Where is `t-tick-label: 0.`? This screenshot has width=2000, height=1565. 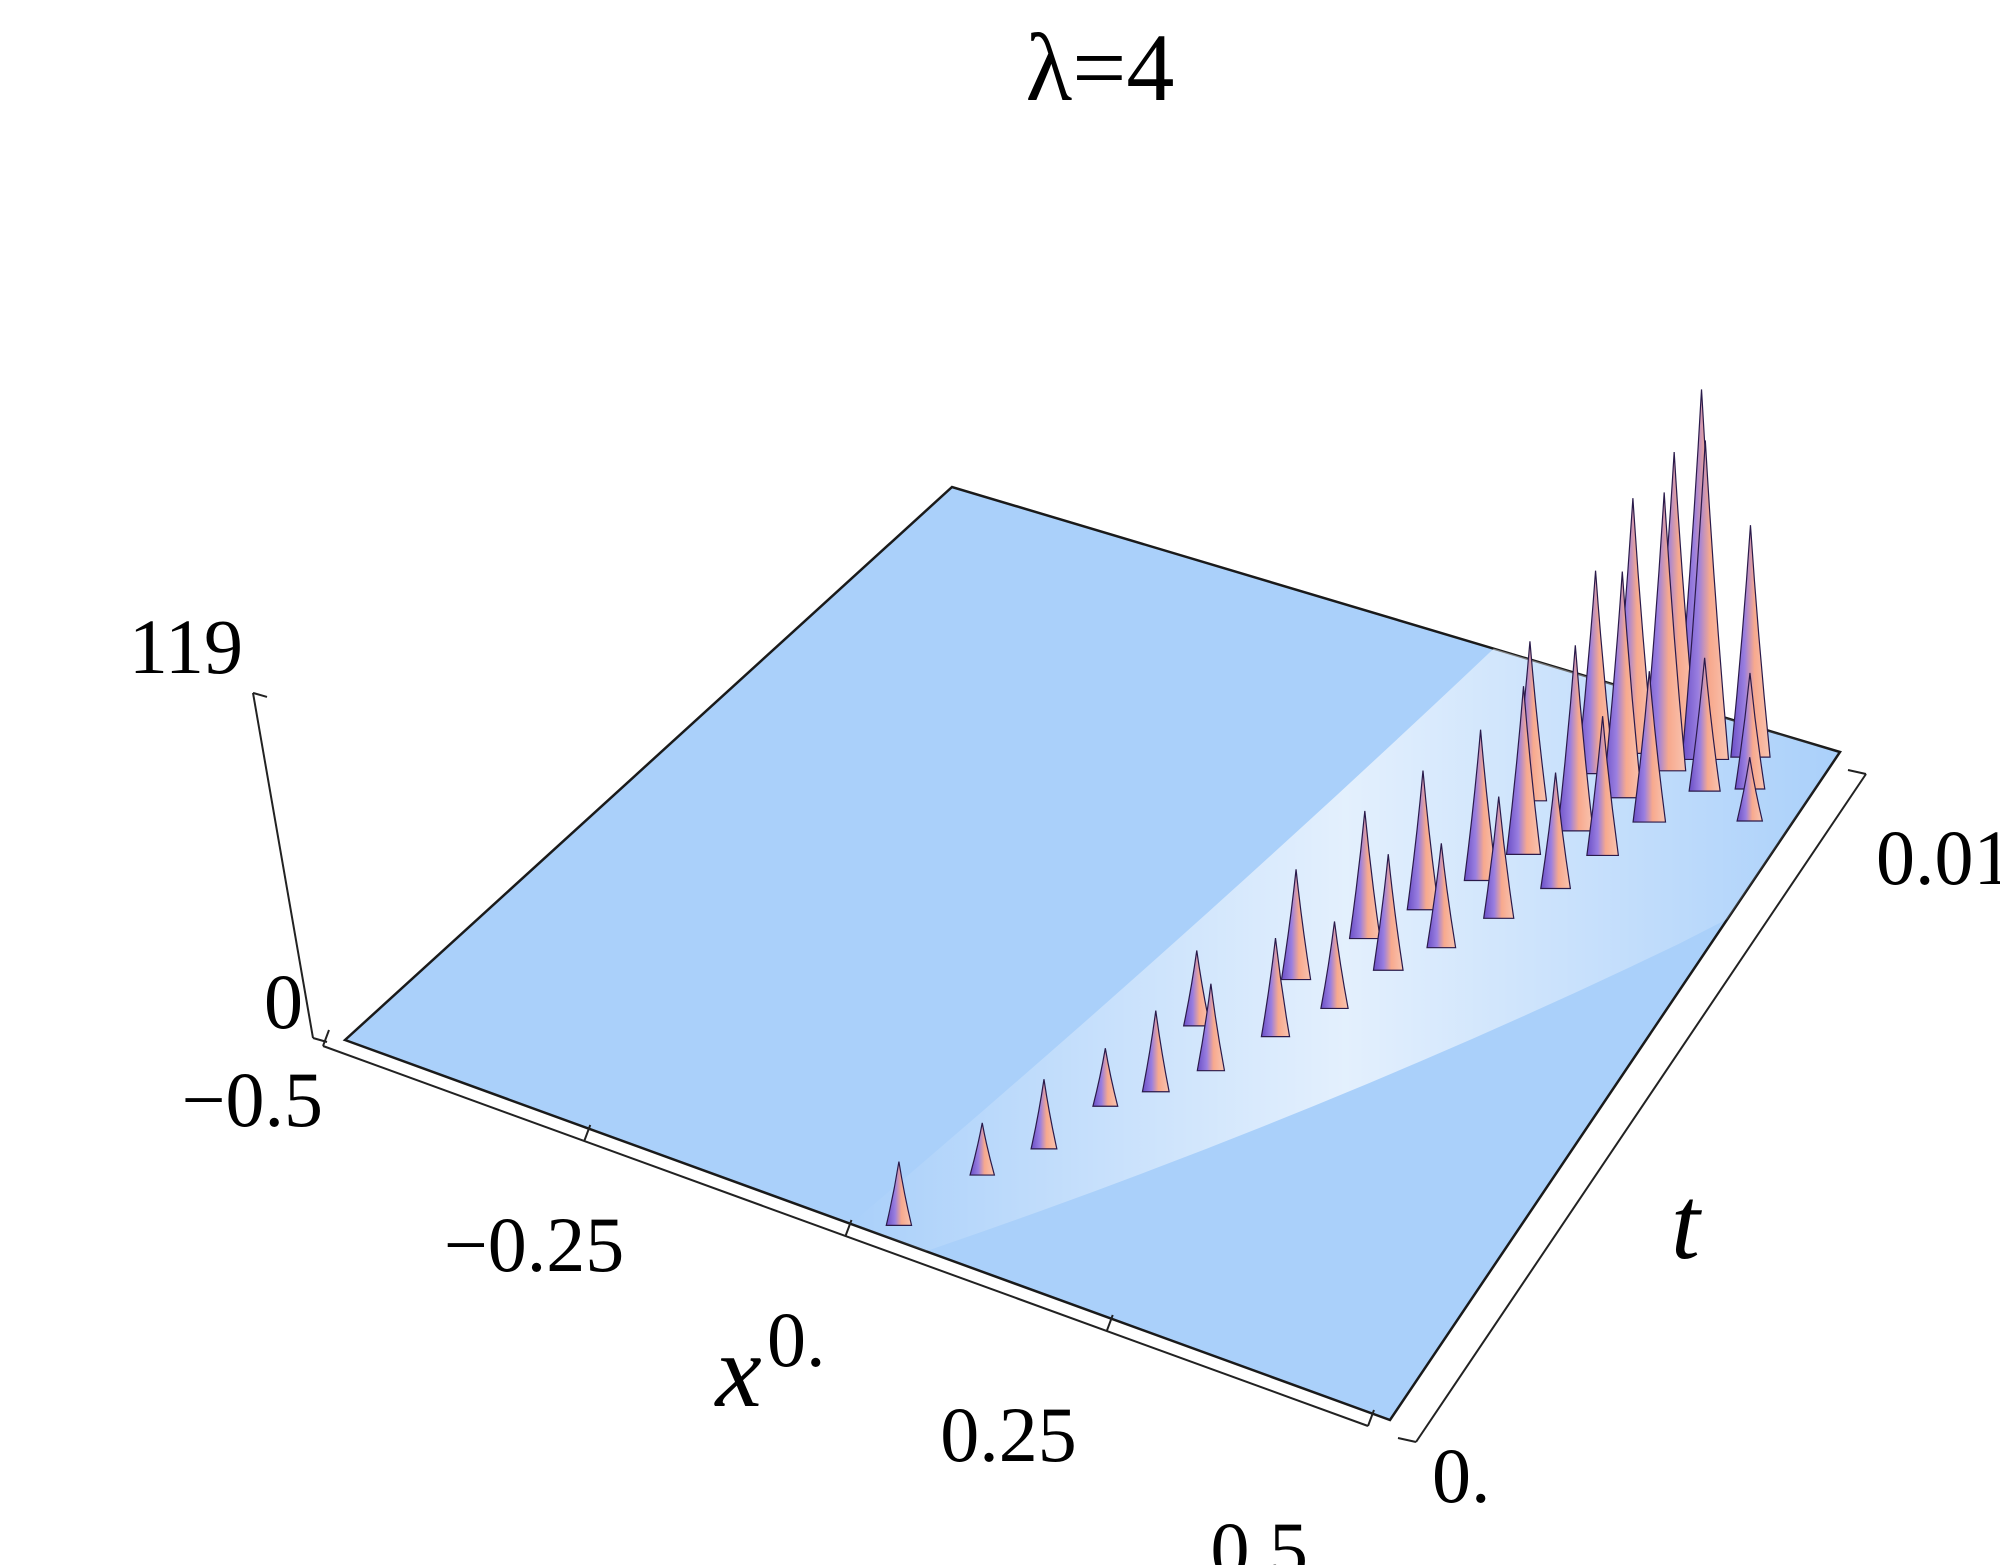 t-tick-label: 0. is located at coordinates (1461, 1475).